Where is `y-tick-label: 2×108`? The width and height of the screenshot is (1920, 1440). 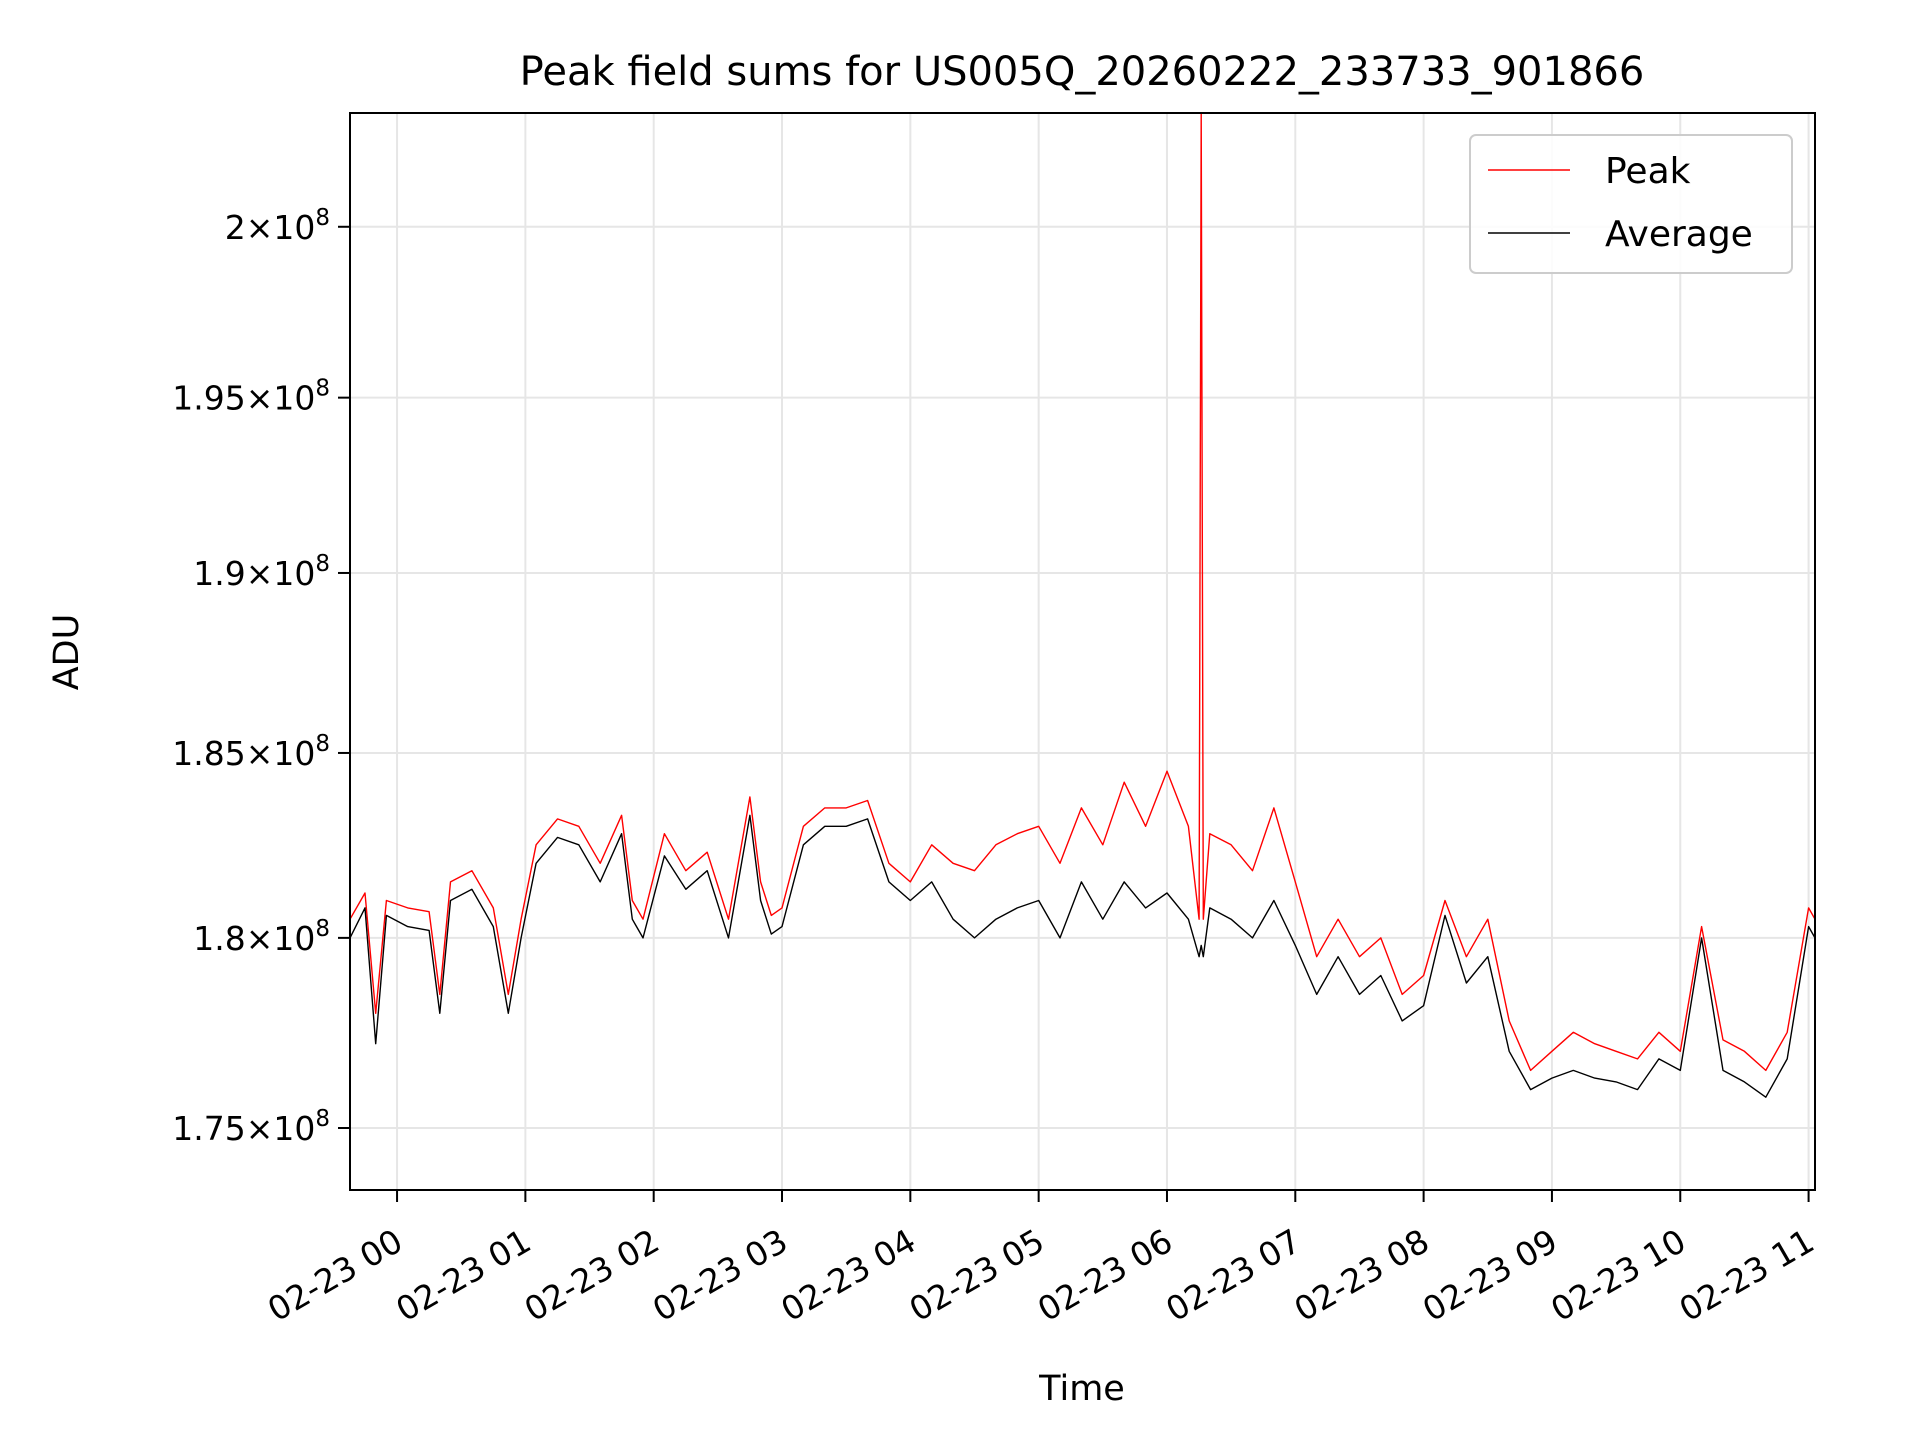
y-tick-label: 2×108 is located at coordinates (277, 226).